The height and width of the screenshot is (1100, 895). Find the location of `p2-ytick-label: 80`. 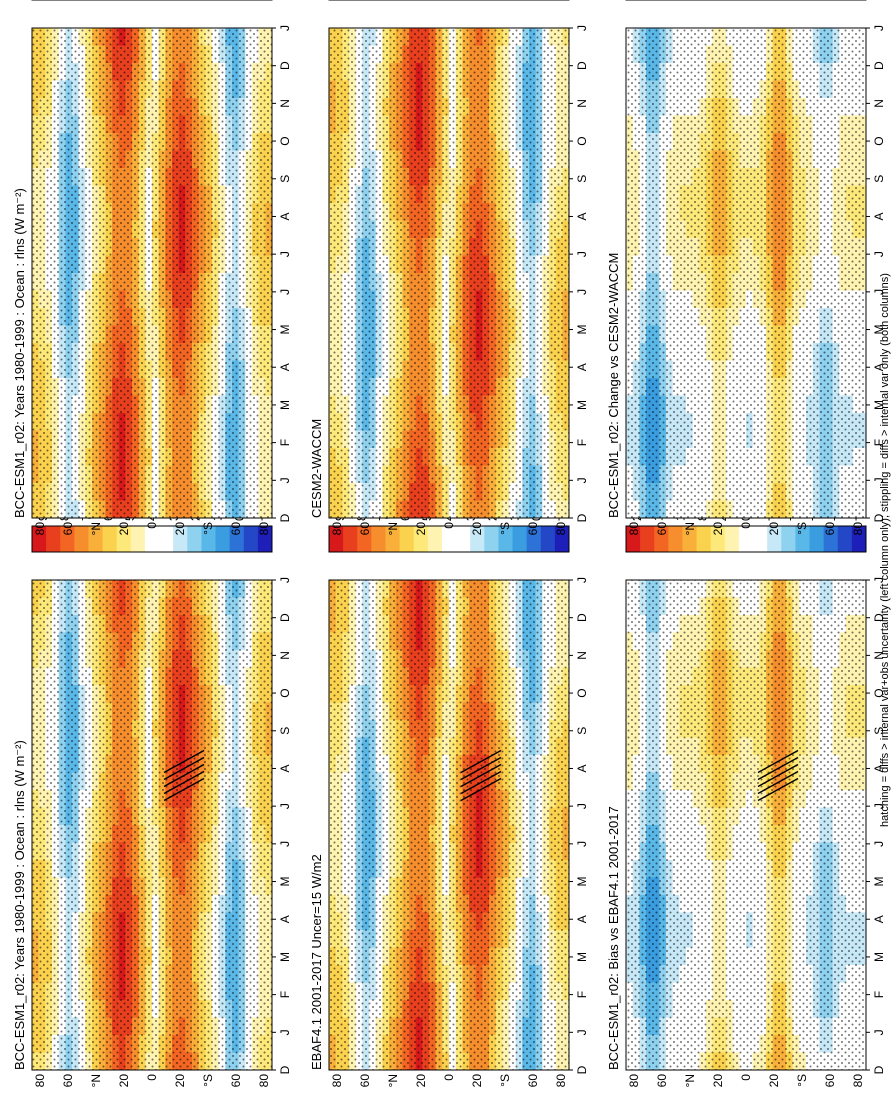

p2-ytick-label: 80 is located at coordinates (264, 529).